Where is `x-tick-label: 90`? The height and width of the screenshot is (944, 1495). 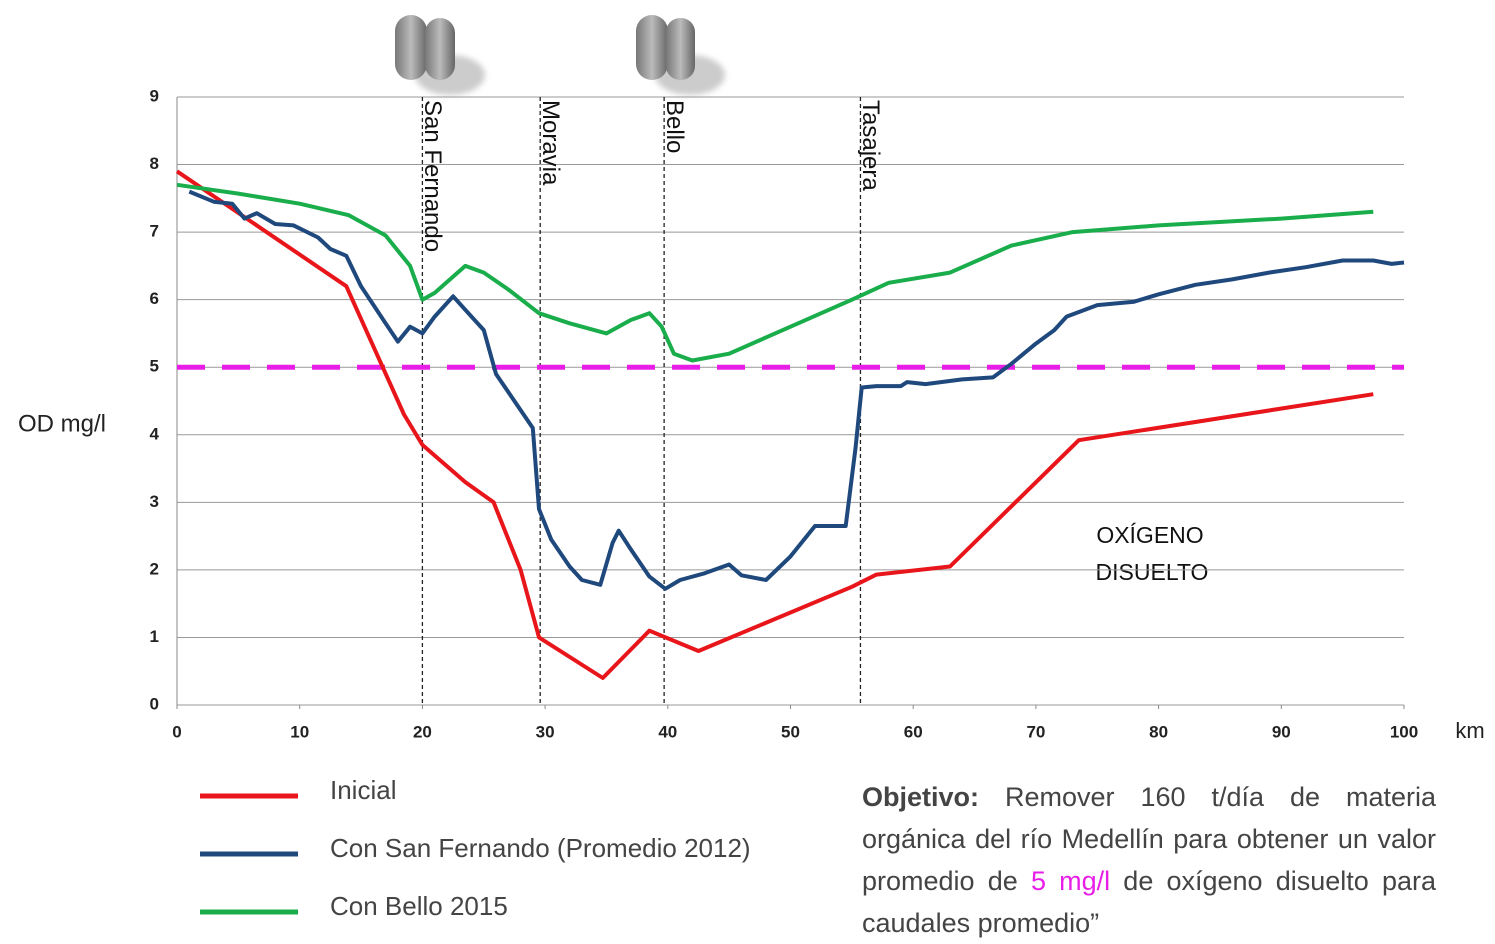
x-tick-label: 90 is located at coordinates (1281, 731).